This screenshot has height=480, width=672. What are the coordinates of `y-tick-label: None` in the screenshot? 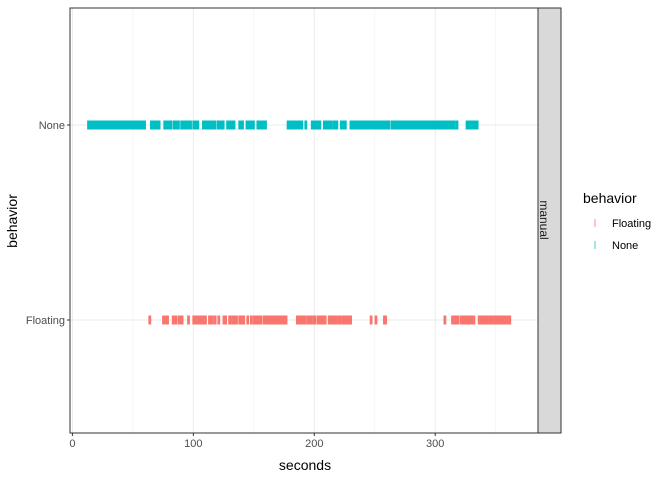 It's located at (52, 126).